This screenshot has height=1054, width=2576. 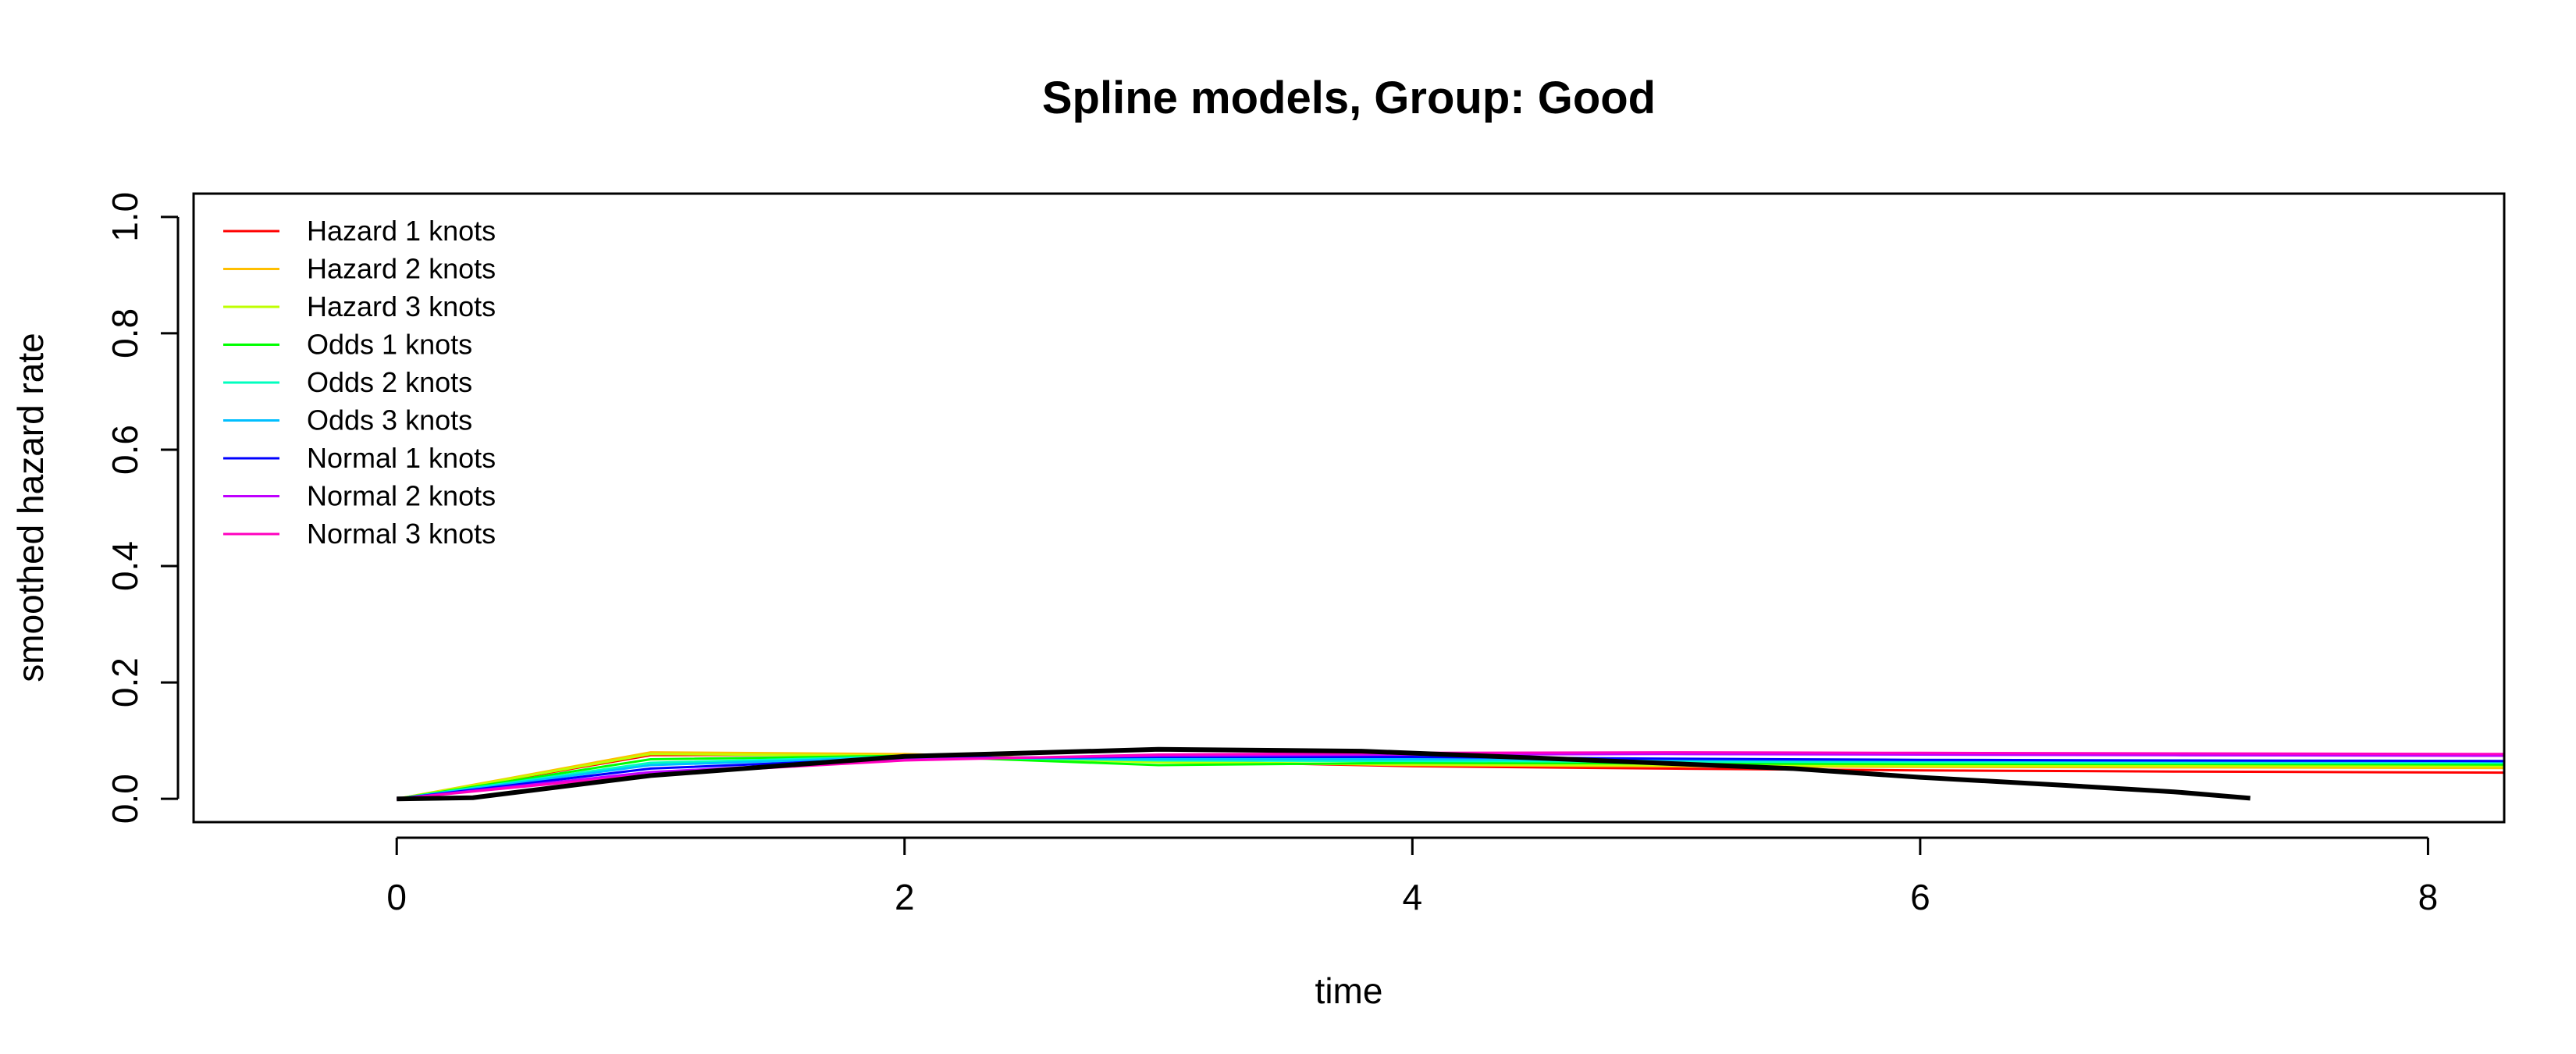 I want to click on y-tick-label: 1.0, so click(x=125, y=217).